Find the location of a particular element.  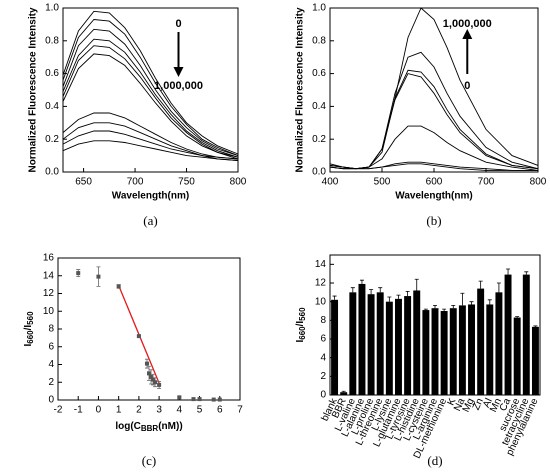

y-tick-label: 0.0 is located at coordinates (319, 172).